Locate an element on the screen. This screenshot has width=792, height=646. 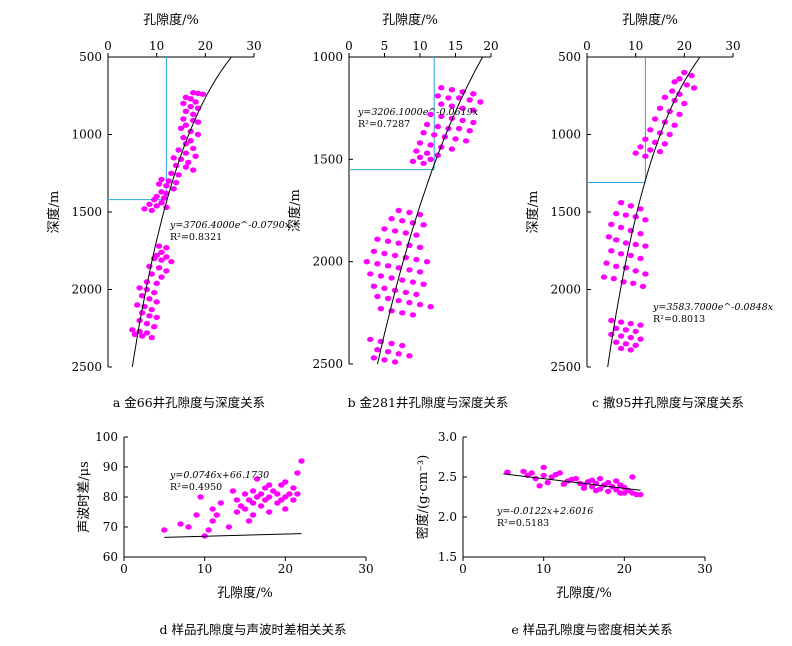
y-tick-label: 2.5 is located at coordinates (447, 477).